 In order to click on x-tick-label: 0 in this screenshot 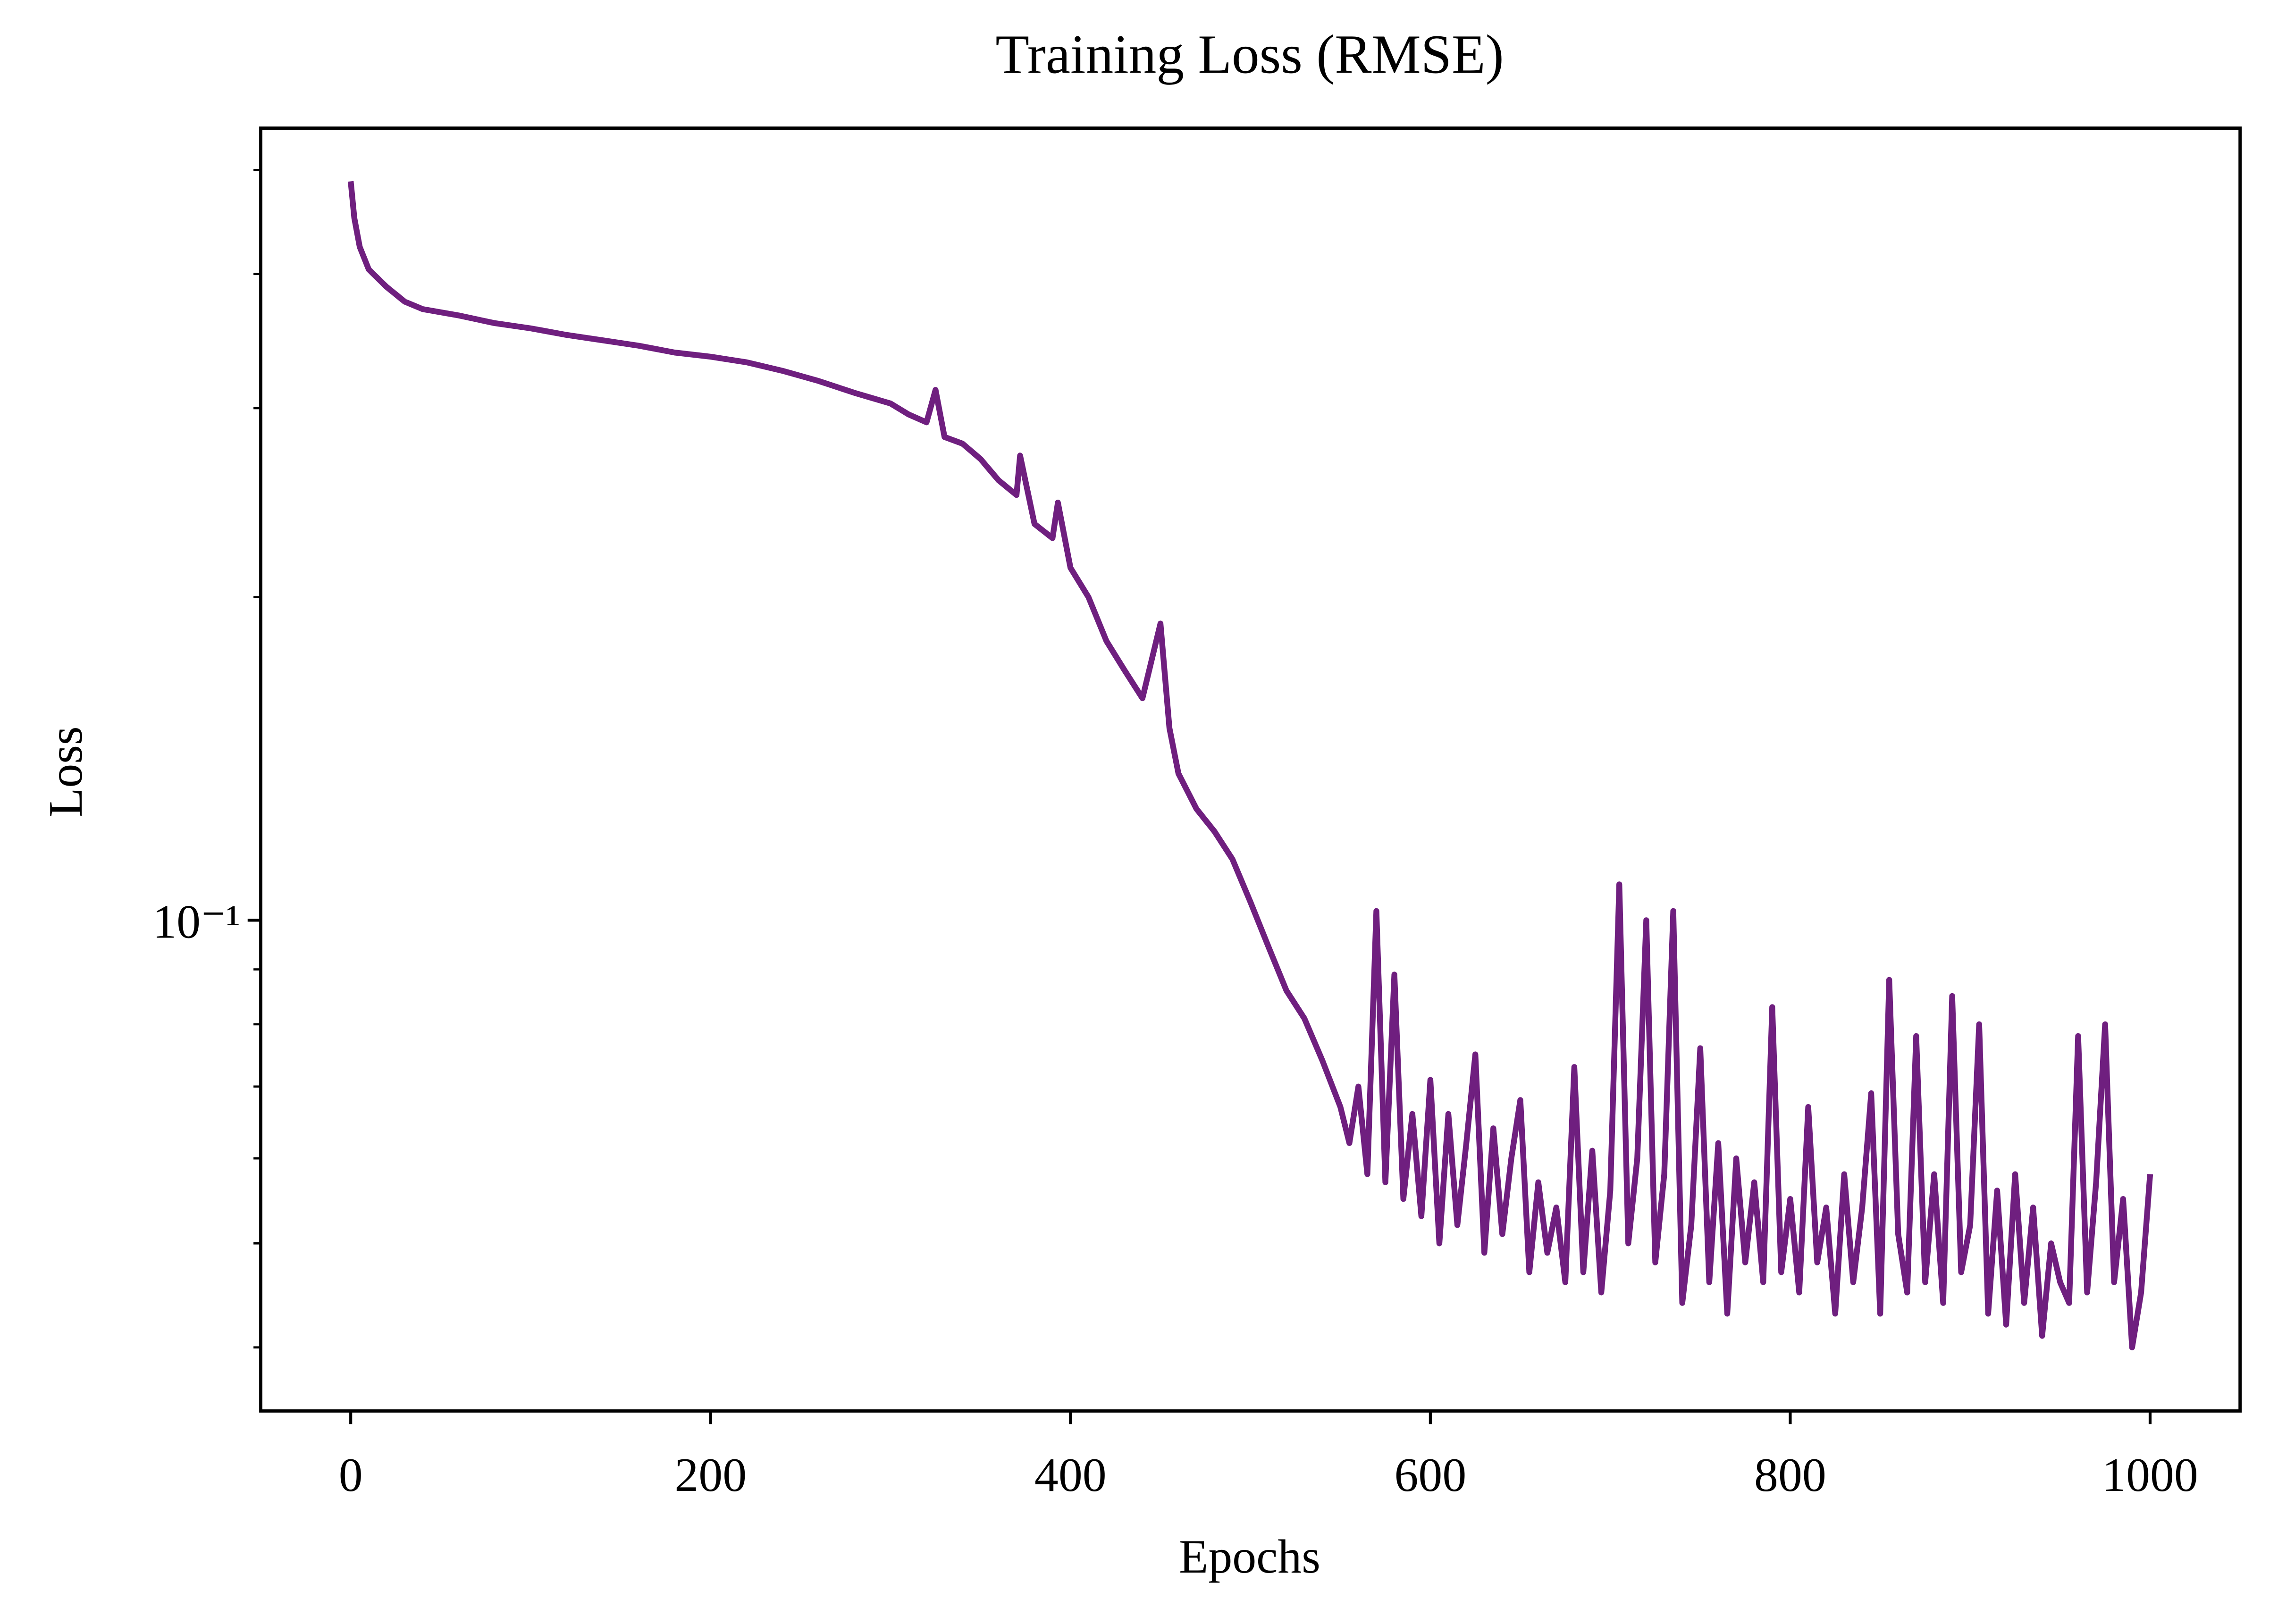, I will do `click(351, 1475)`.